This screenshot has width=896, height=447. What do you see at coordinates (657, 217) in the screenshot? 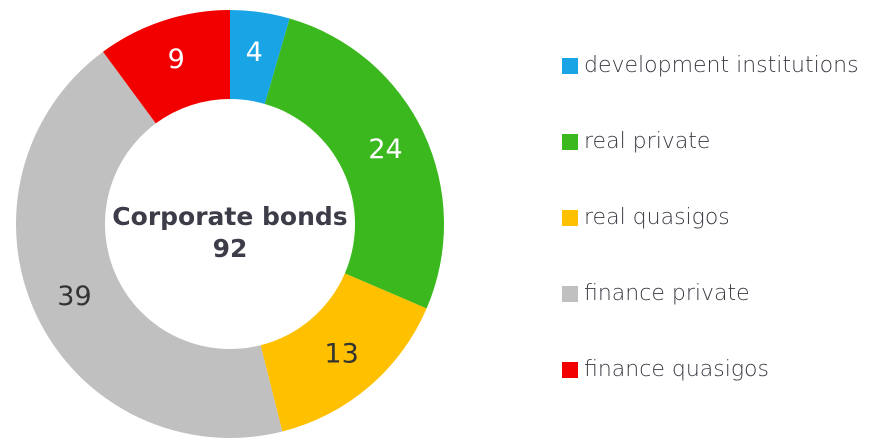
I see `legend-label: real quasigos` at bounding box center [657, 217].